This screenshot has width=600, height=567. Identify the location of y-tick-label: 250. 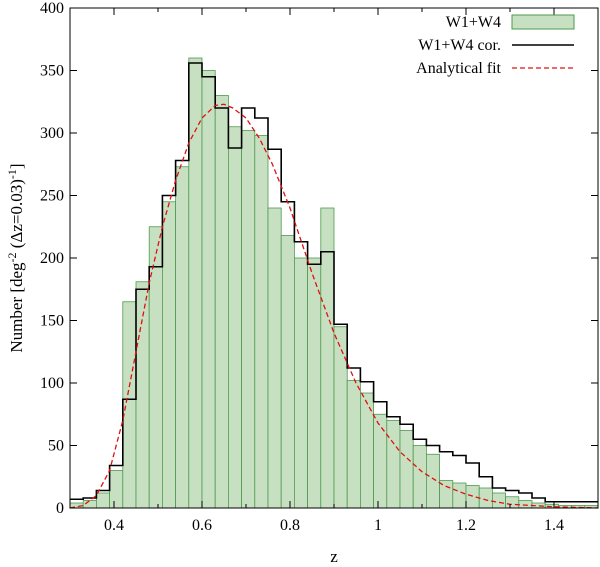
(52, 196).